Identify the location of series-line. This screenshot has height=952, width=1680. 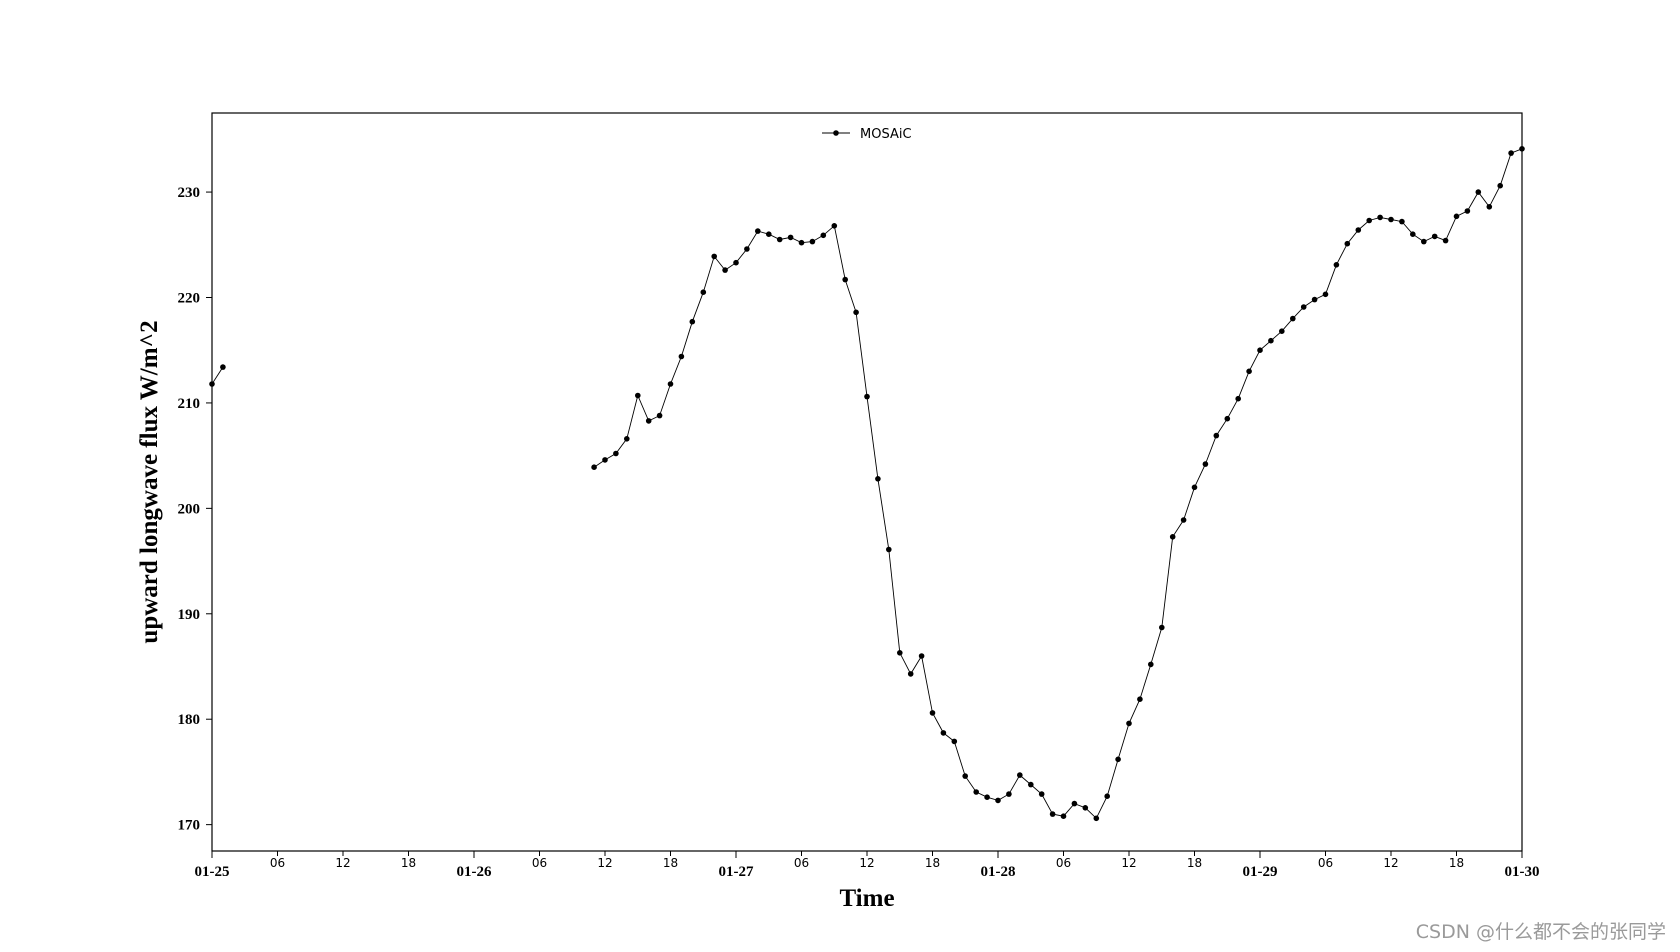
(217, 375).